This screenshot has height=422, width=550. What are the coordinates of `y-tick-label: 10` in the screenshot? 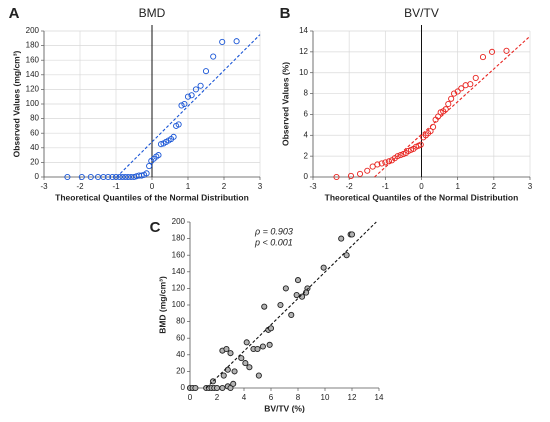 It's located at (303, 72).